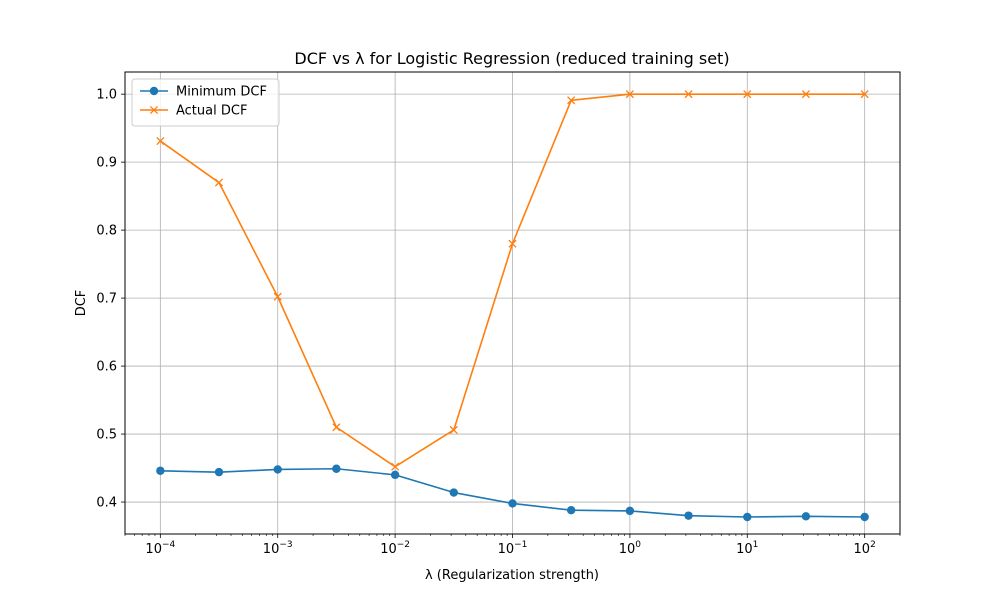 The image size is (1000, 600). I want to click on x-tick-exponent: 0, so click(638, 545).